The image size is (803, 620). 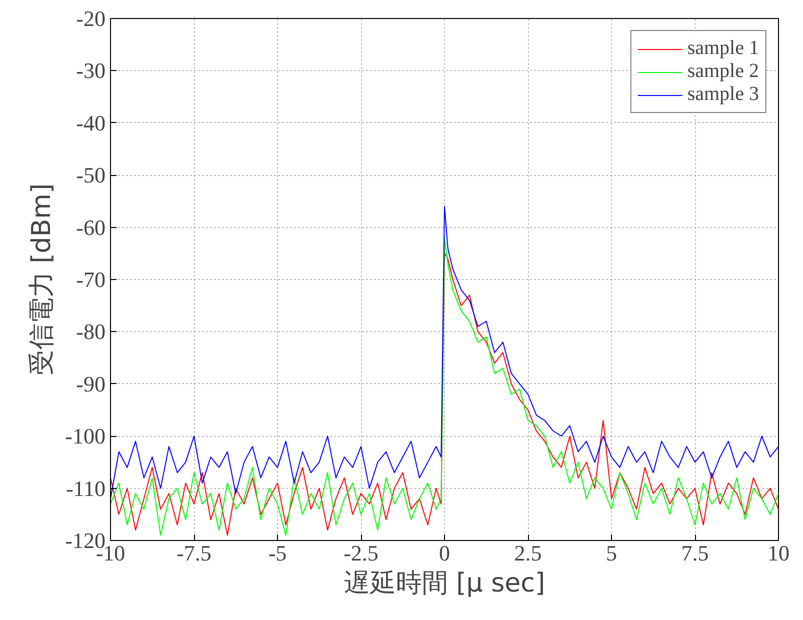 I want to click on x-tick-label: -5, so click(x=277, y=553).